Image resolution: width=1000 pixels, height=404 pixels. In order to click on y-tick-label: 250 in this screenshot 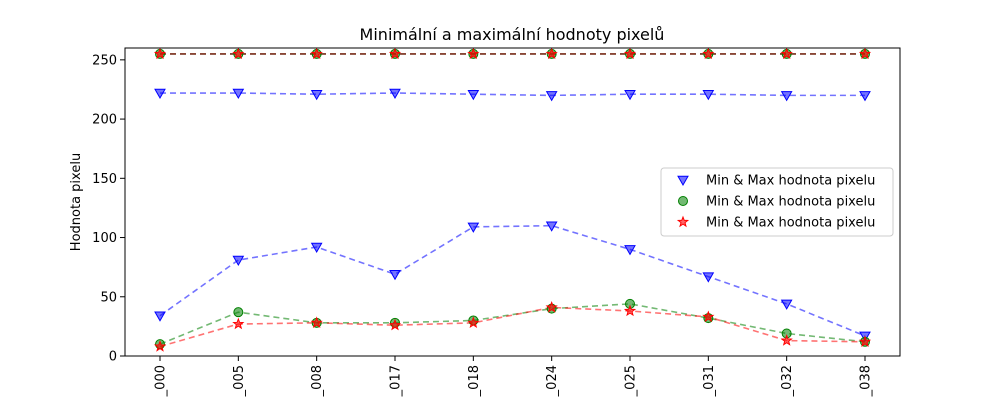, I will do `click(104, 60)`.